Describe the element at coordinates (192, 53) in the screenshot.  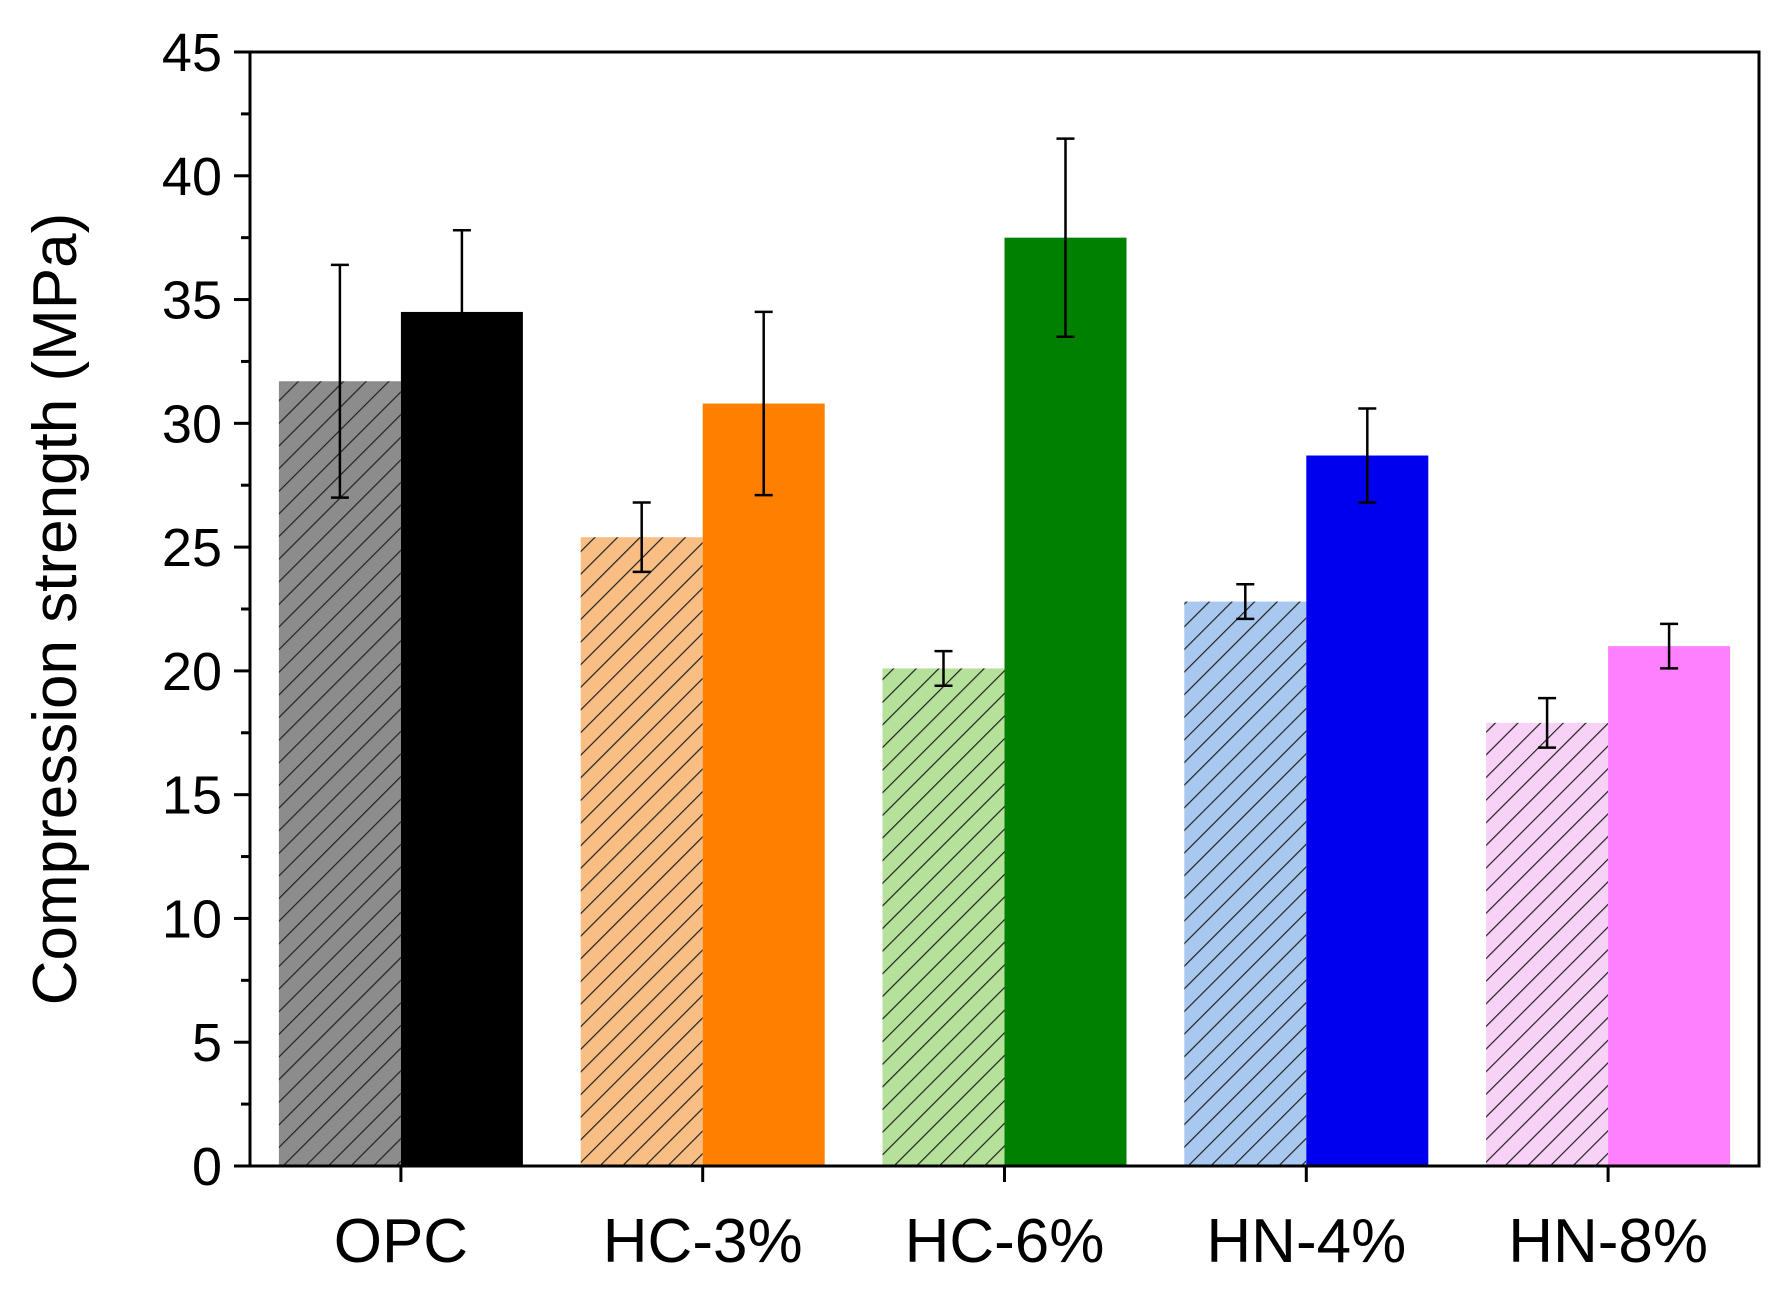
I see `y-tick-label: 45` at that location.